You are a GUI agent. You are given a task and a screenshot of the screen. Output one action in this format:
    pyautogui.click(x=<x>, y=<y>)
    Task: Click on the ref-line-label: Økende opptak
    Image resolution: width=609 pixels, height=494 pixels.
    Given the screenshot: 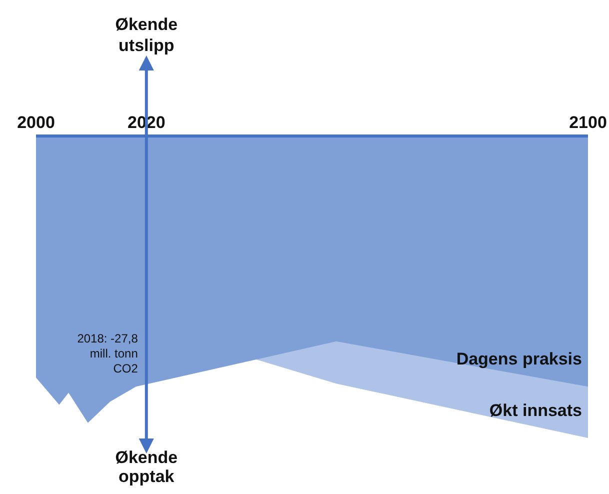 What is the action you would take?
    pyautogui.click(x=146, y=467)
    